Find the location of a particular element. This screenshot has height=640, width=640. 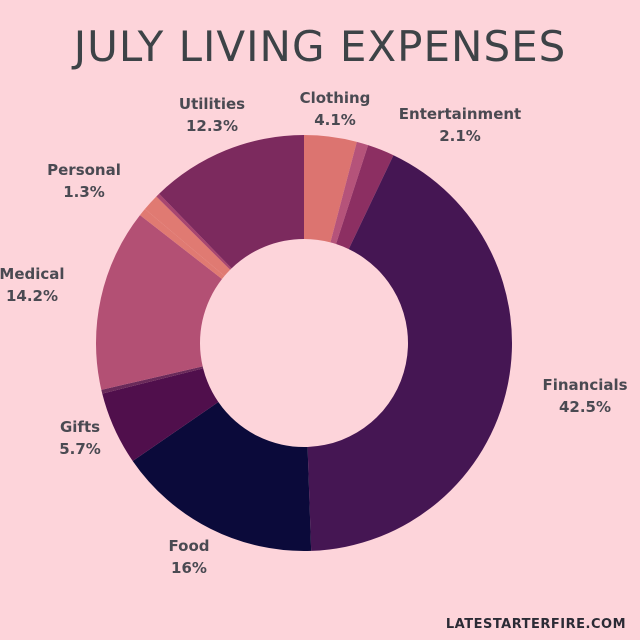

slice-personal is located at coordinates (187, 236).